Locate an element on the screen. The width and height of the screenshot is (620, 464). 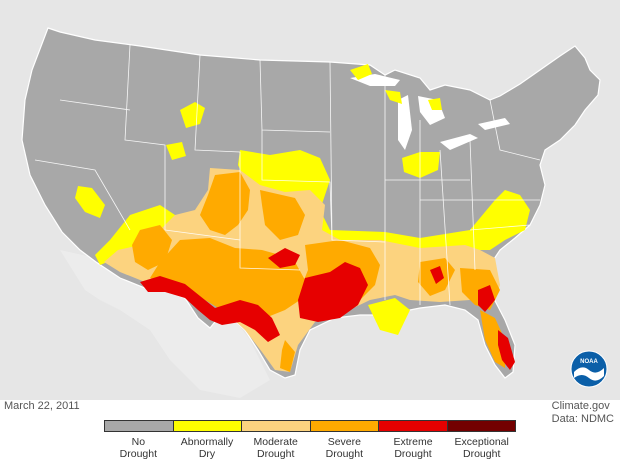
legend-swatch-no-drought is located at coordinates (139, 426).